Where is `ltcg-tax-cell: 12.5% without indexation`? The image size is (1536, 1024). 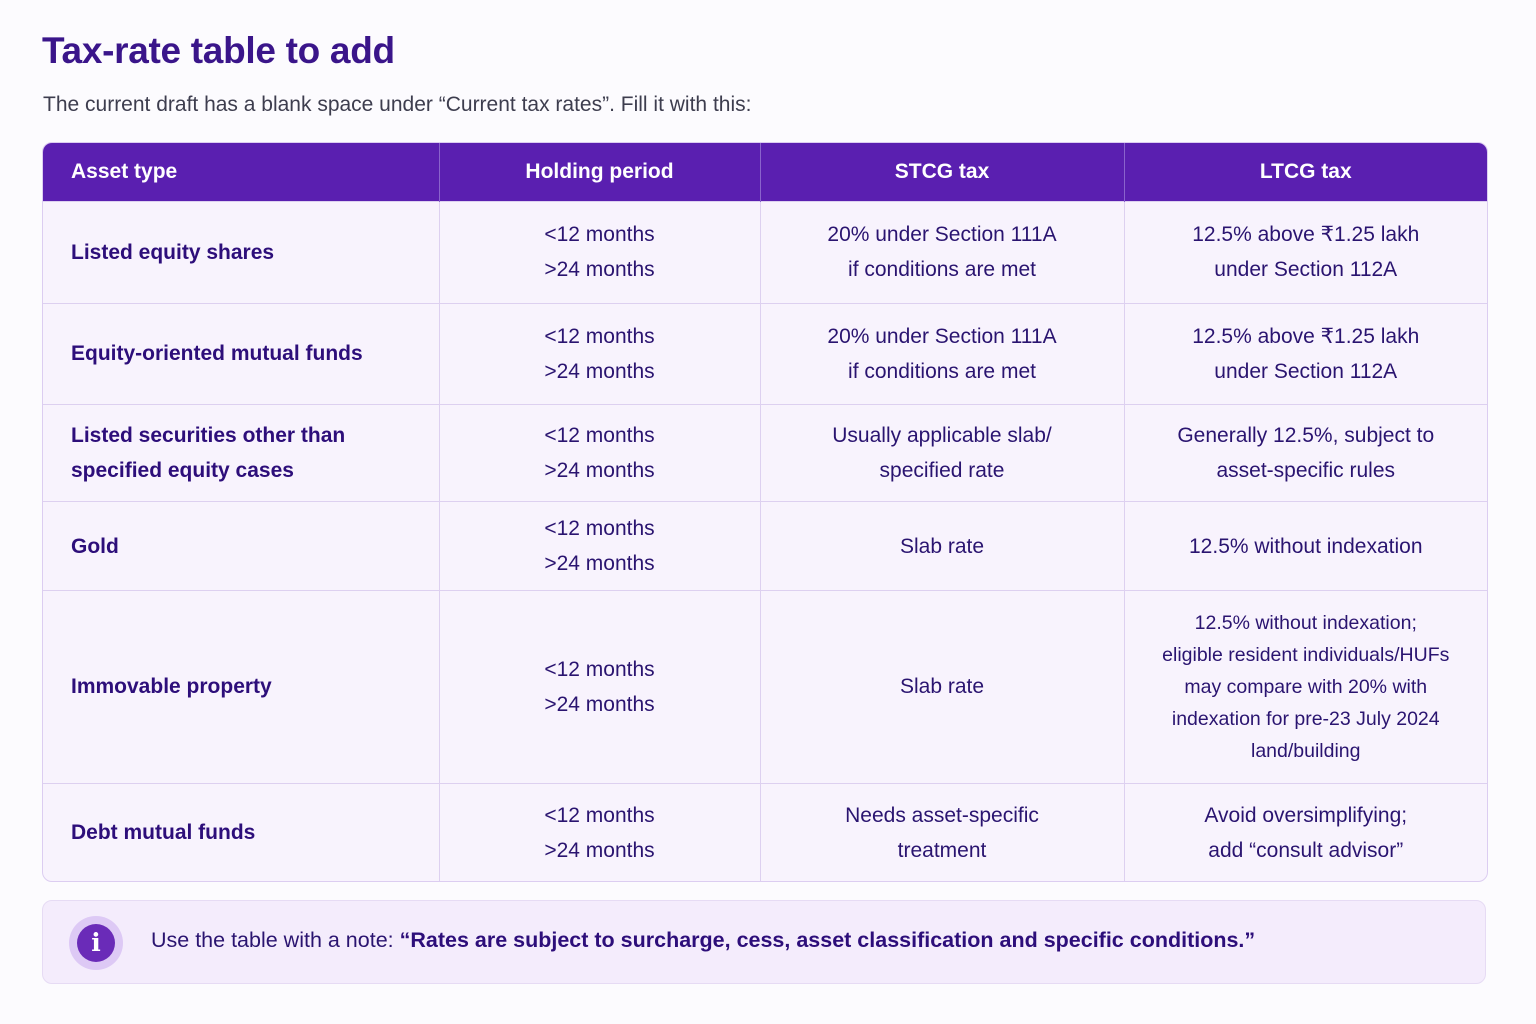
ltcg-tax-cell: 12.5% without indexation is located at coordinates (1305, 546).